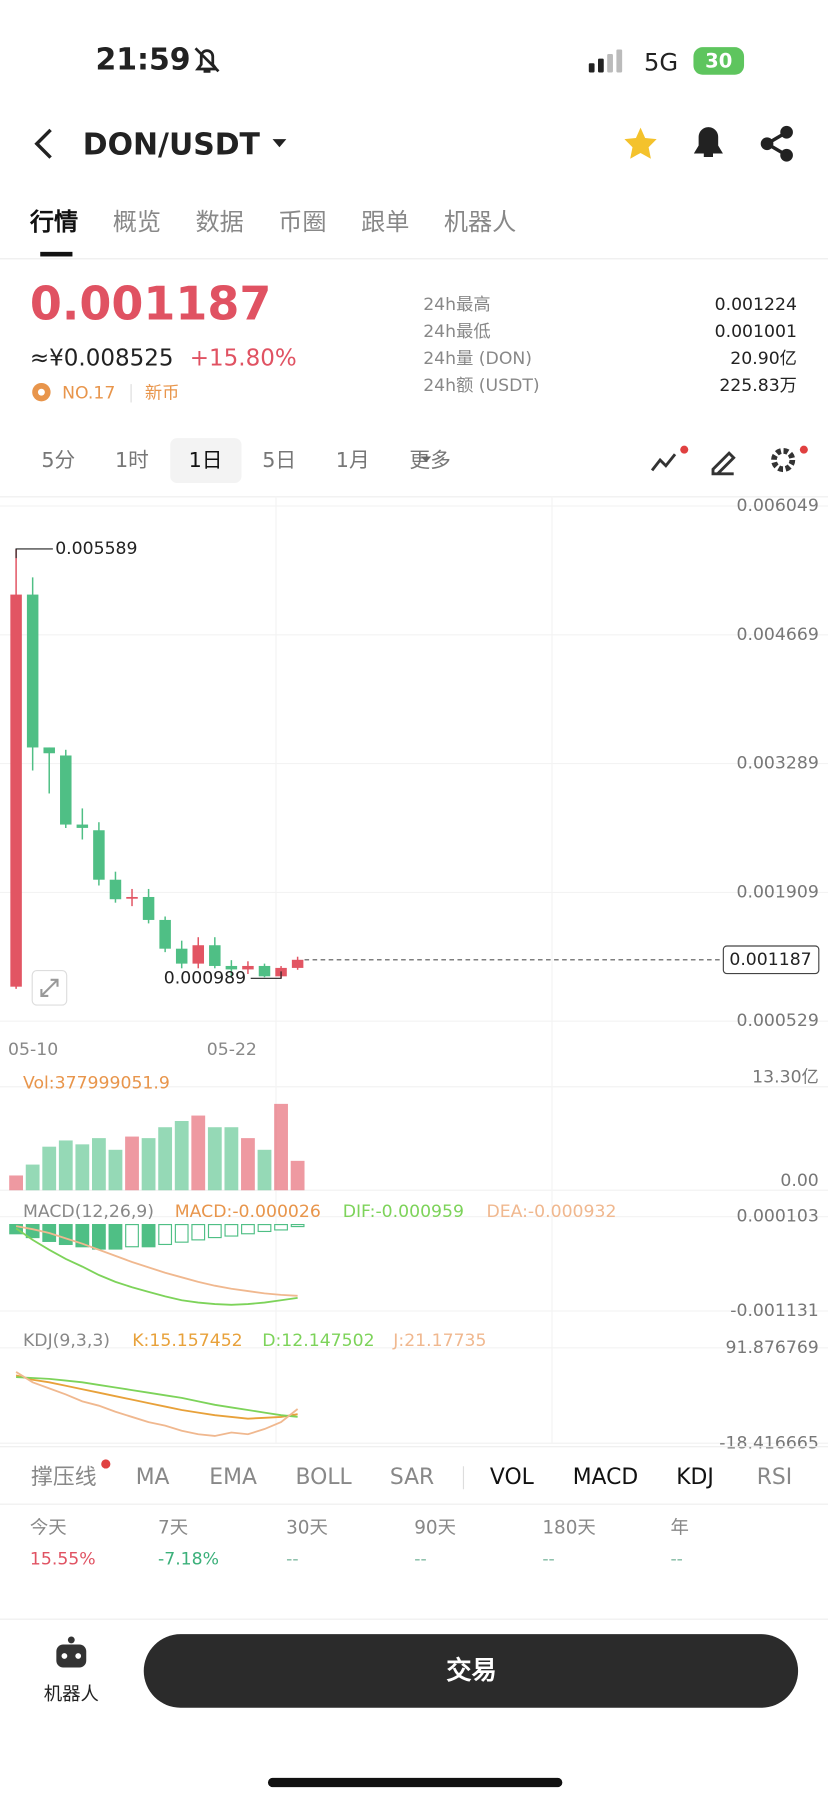  I want to click on period-label: 年, so click(679, 1527).